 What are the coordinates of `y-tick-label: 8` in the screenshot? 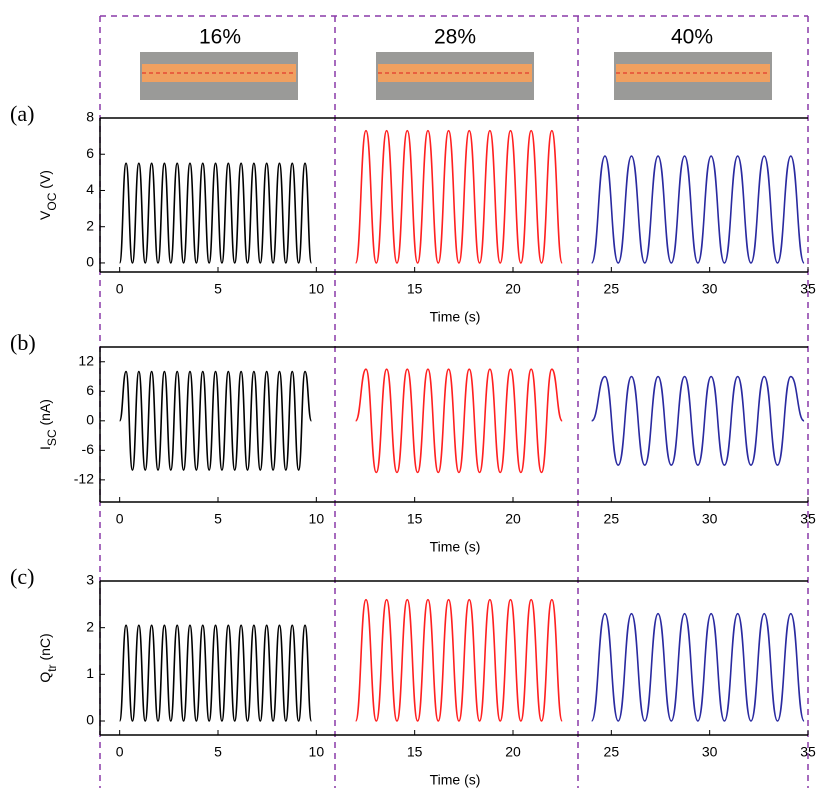 It's located at (90, 117).